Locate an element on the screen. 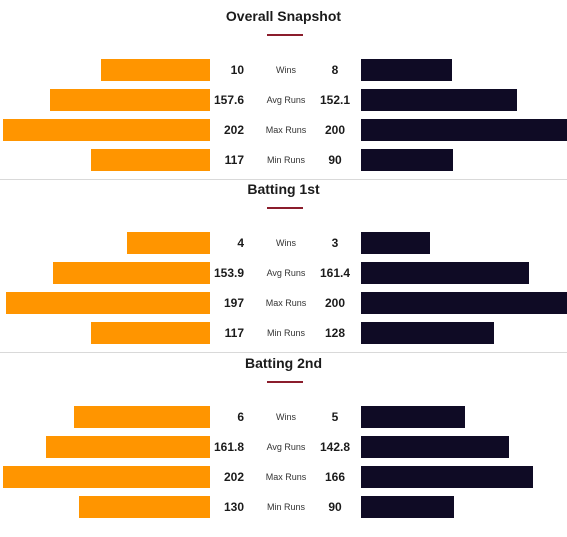 This screenshot has height=537, width=567. value-team-b-avg-runs: 161.4 is located at coordinates (335, 273).